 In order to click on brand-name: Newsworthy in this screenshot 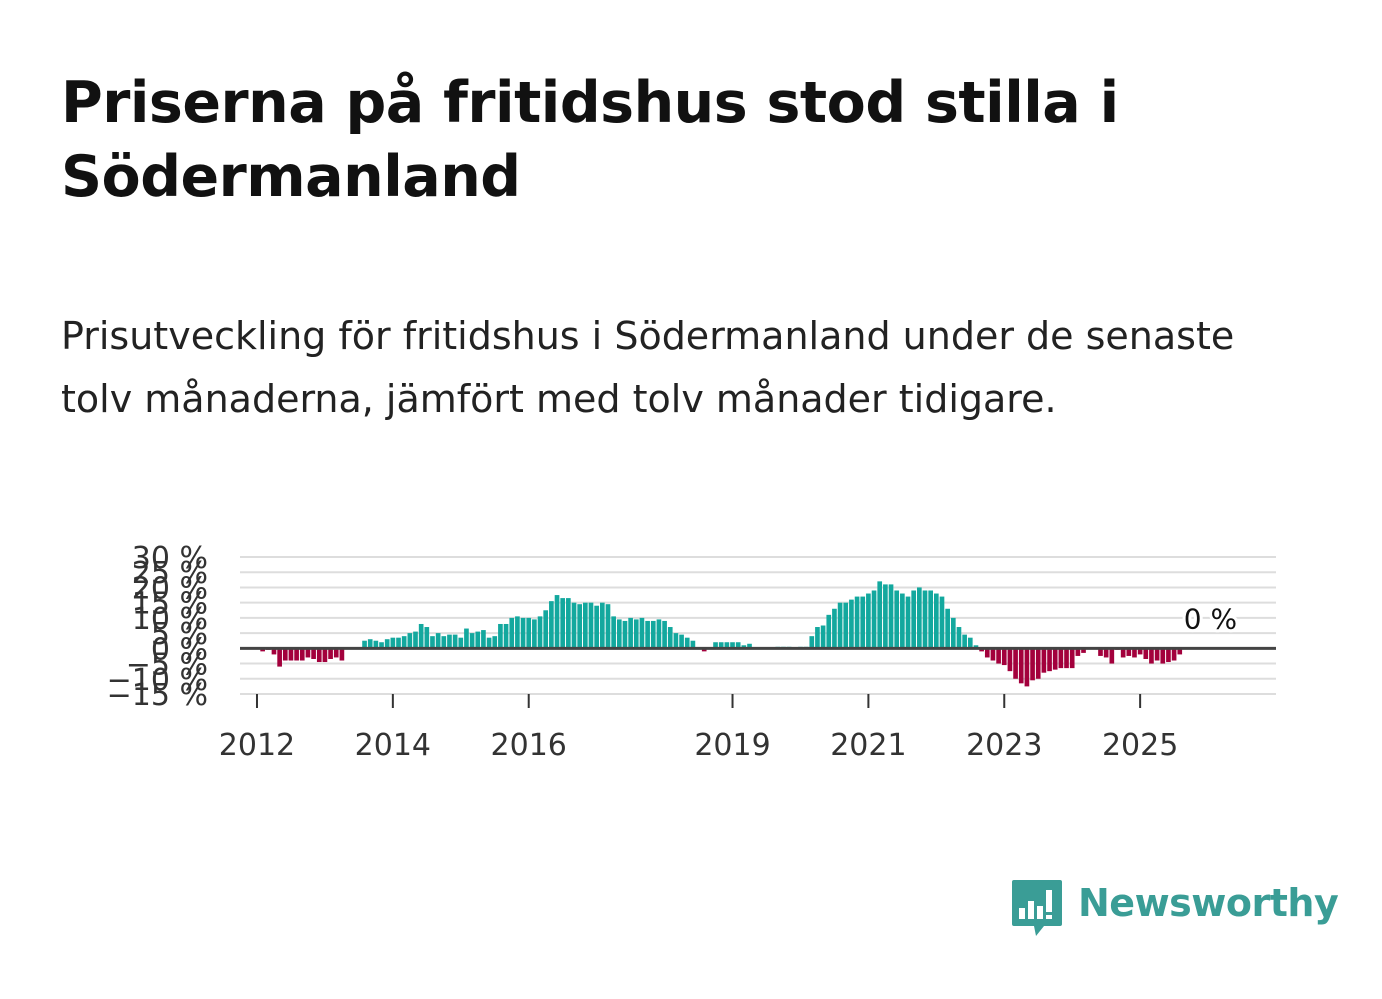, I will do `click(1208, 903)`.